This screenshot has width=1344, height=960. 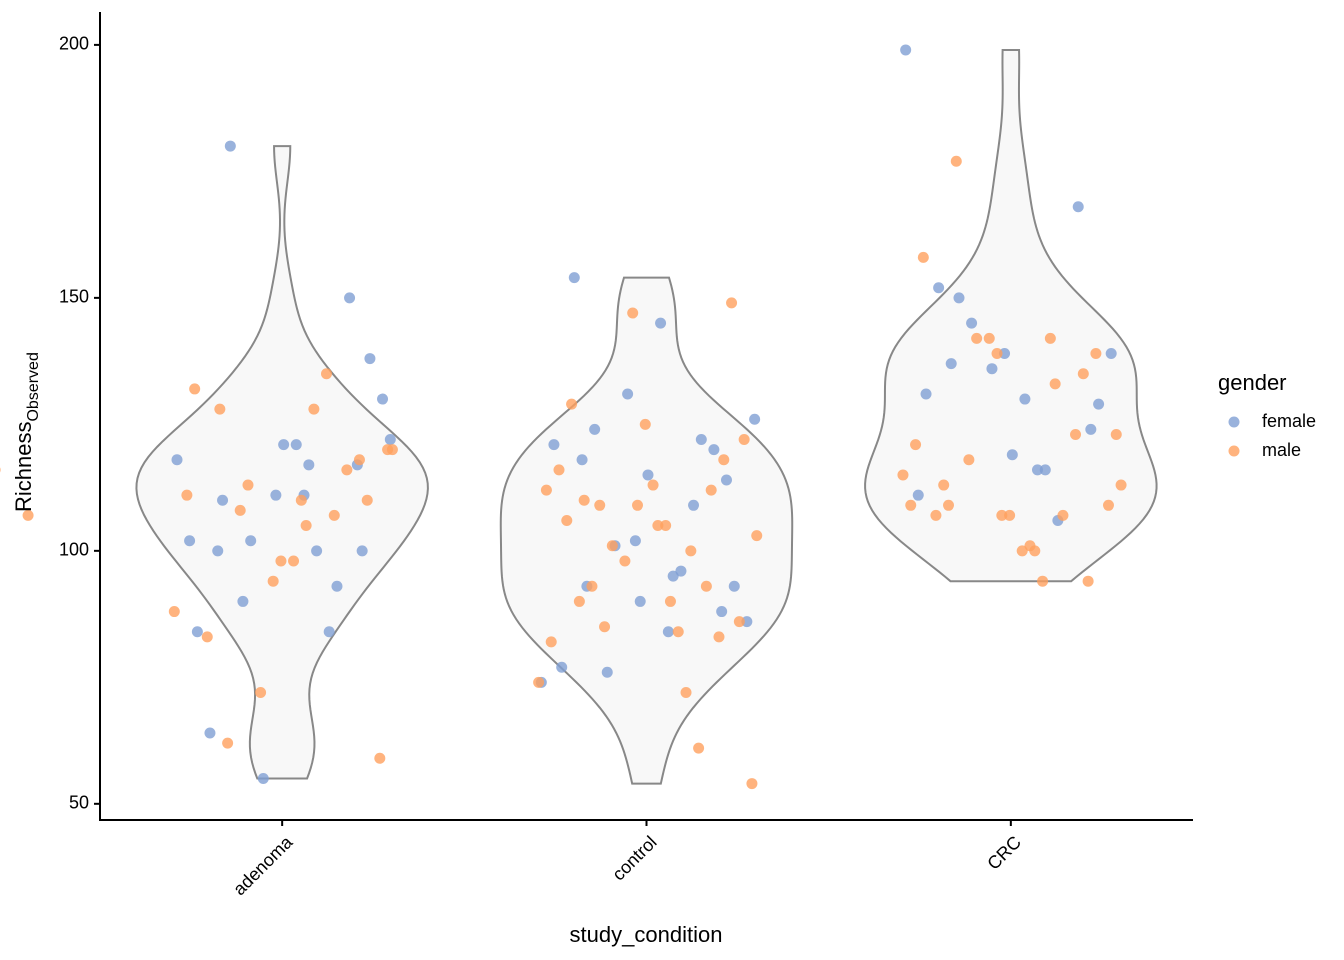 What do you see at coordinates (1004, 853) in the screenshot?
I see `x-tick-label: CRC` at bounding box center [1004, 853].